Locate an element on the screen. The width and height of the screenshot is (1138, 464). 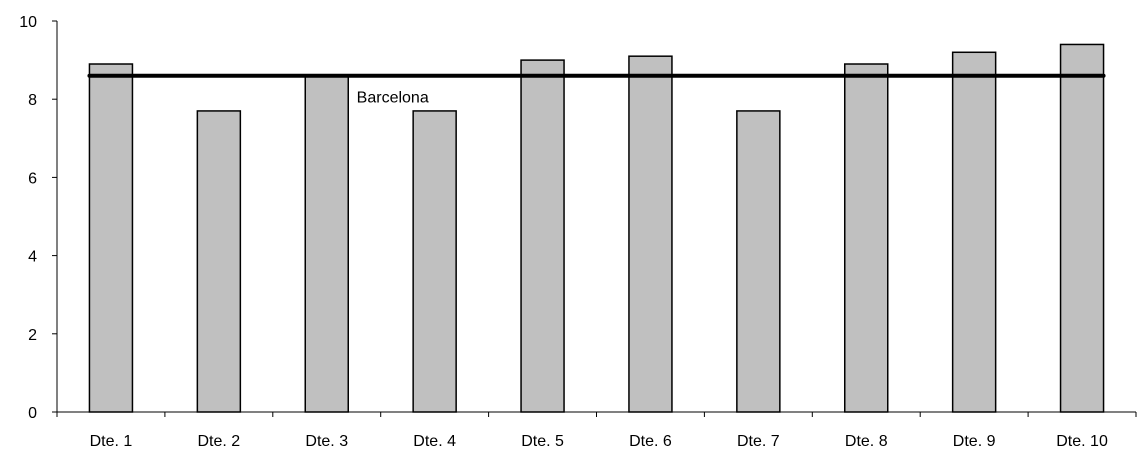
x-tick-label: Dte. 3 is located at coordinates (326, 441).